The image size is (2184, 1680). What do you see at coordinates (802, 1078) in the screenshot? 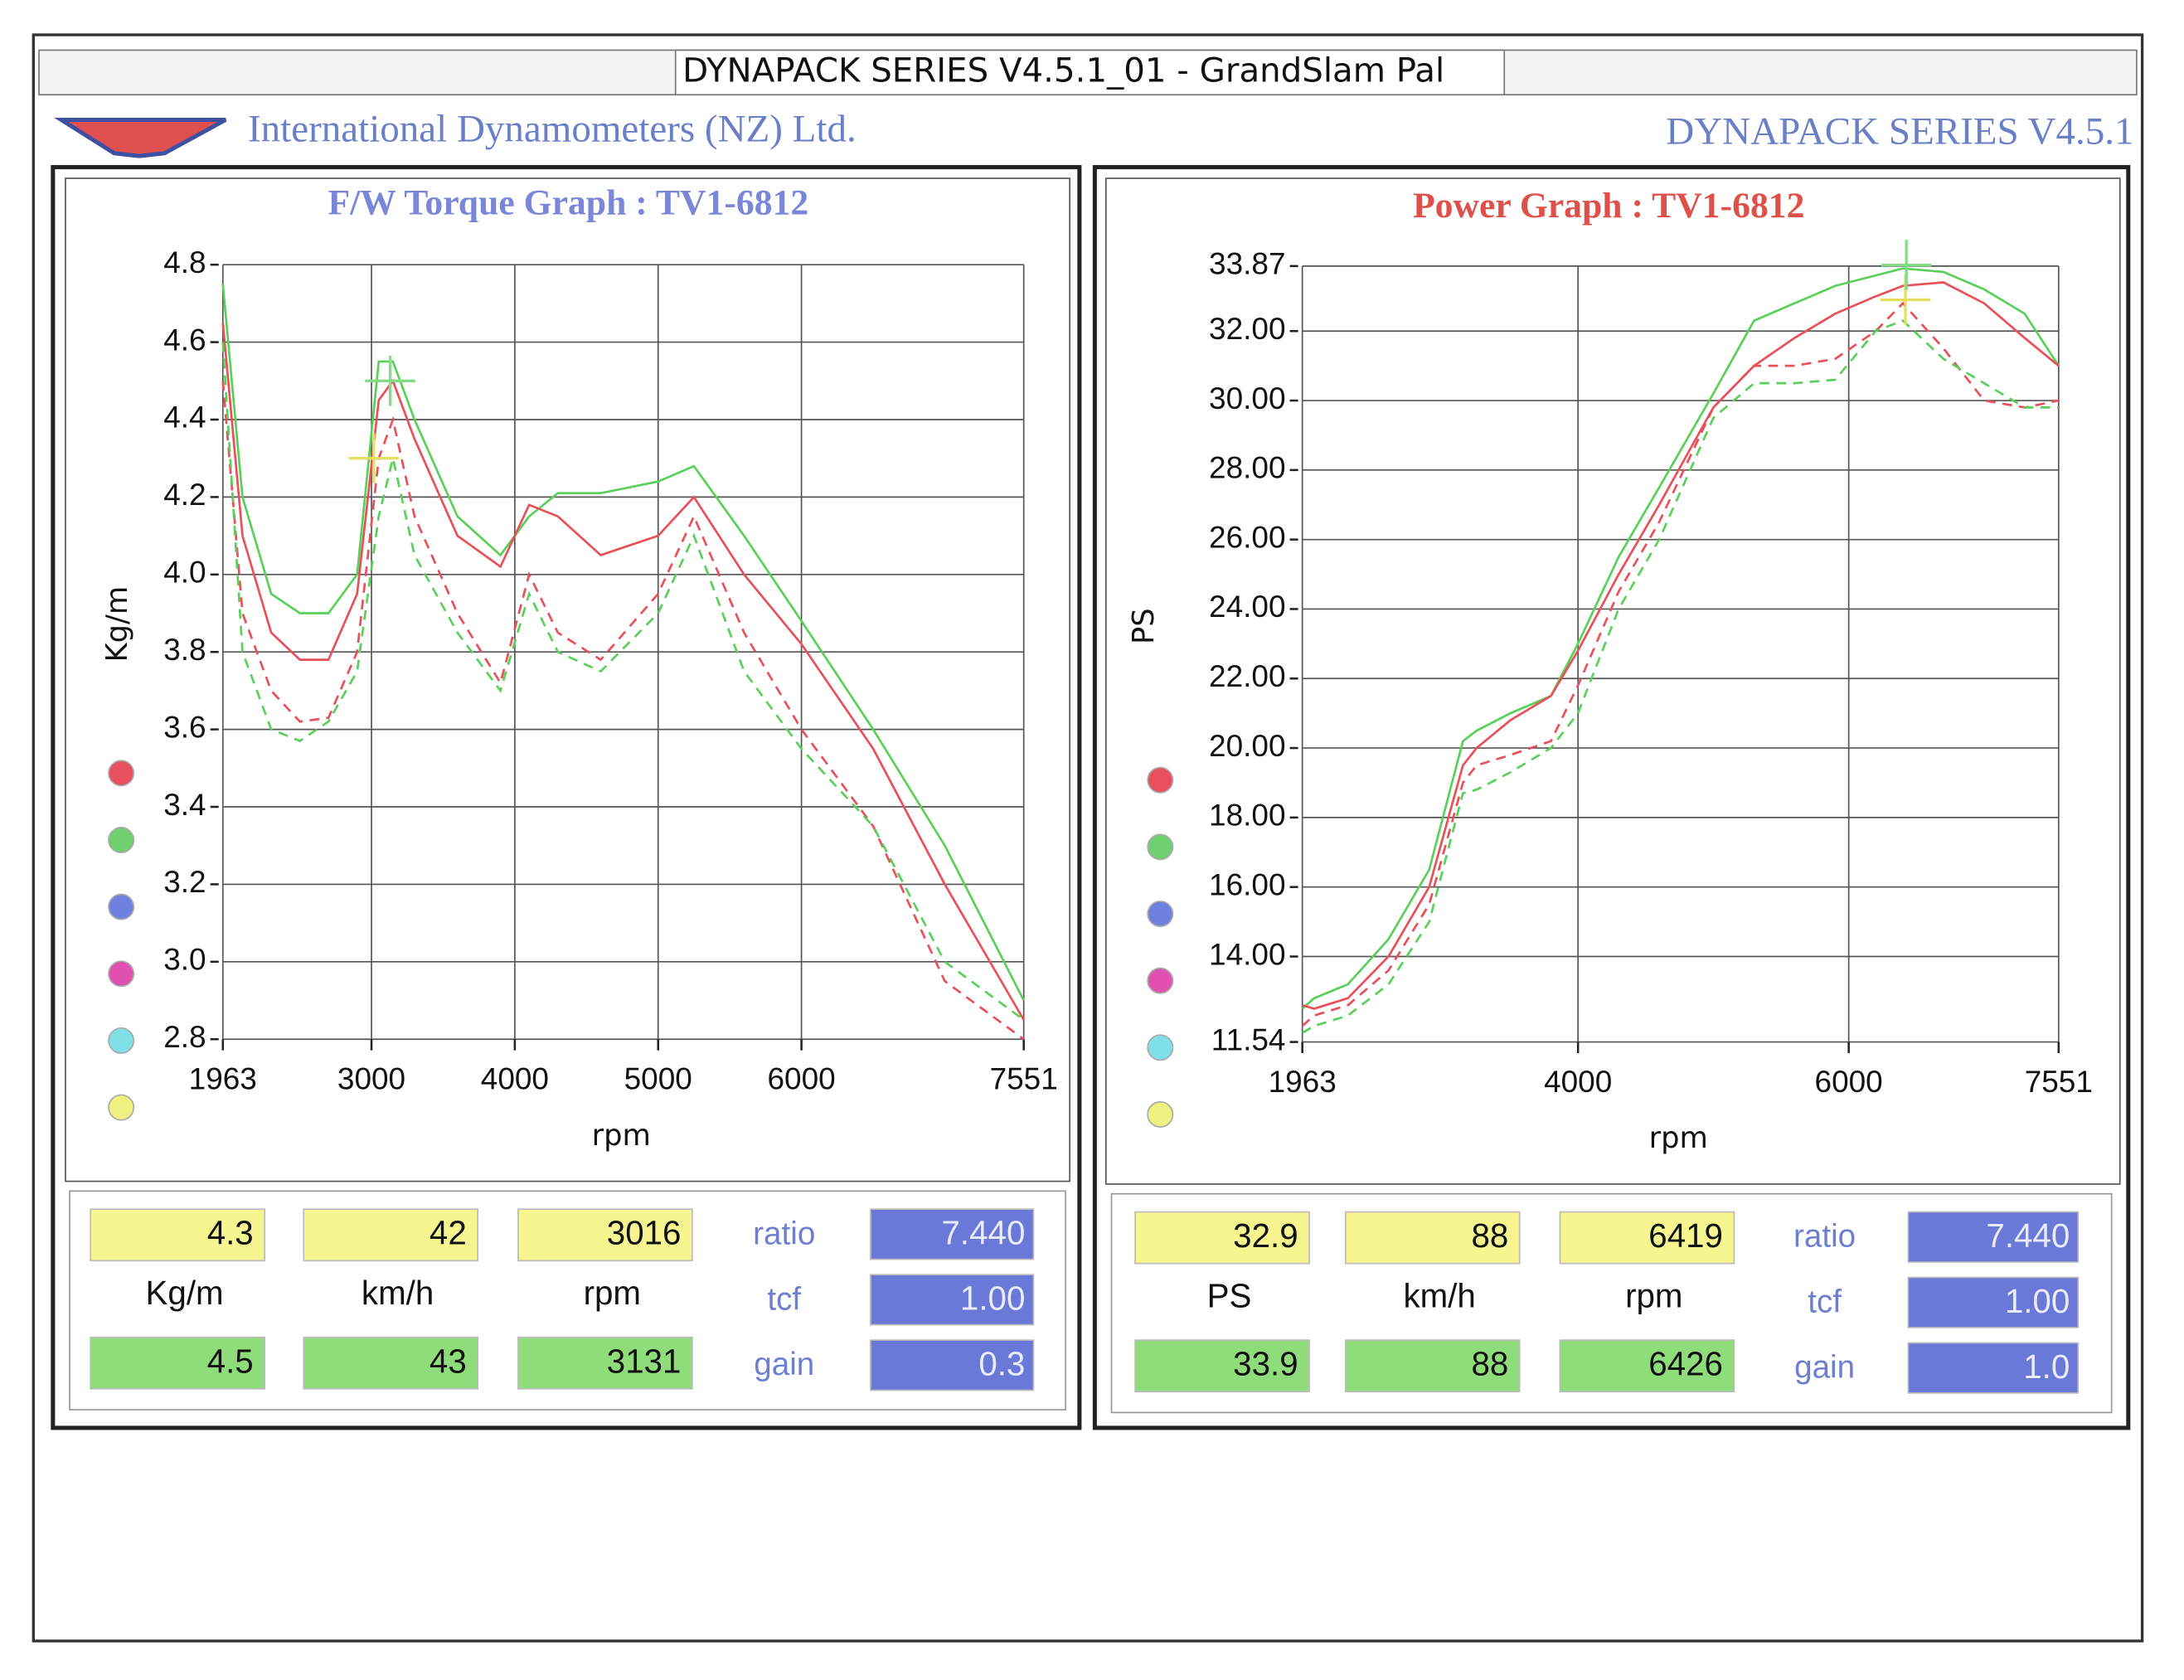
I see `x-tick-label: 6000` at bounding box center [802, 1078].